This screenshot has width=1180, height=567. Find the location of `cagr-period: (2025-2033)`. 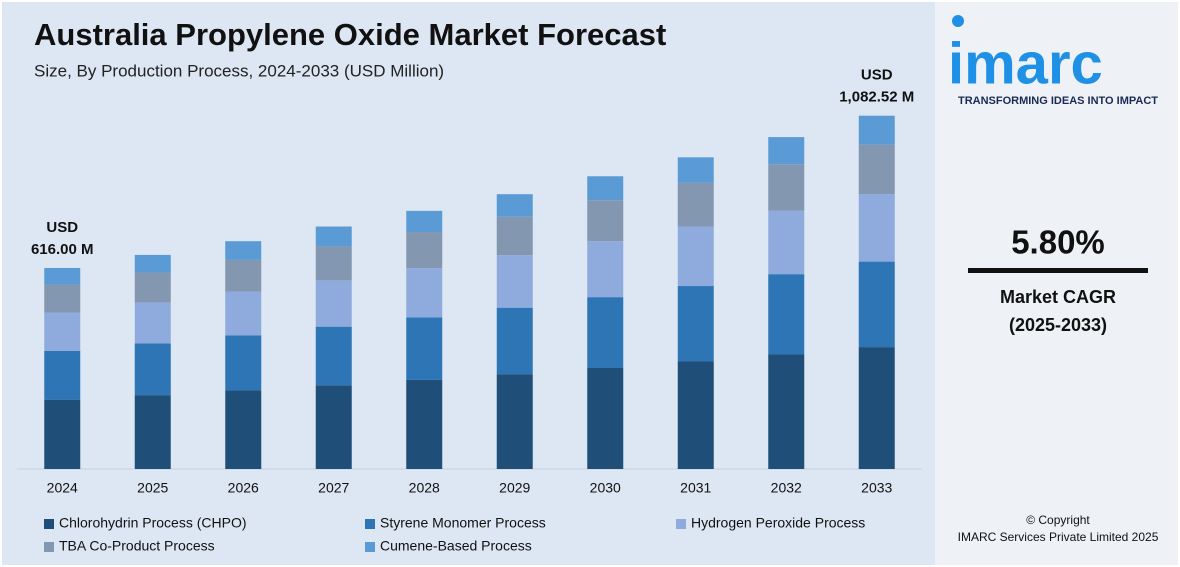

cagr-period: (2025-2033) is located at coordinates (1058, 325).